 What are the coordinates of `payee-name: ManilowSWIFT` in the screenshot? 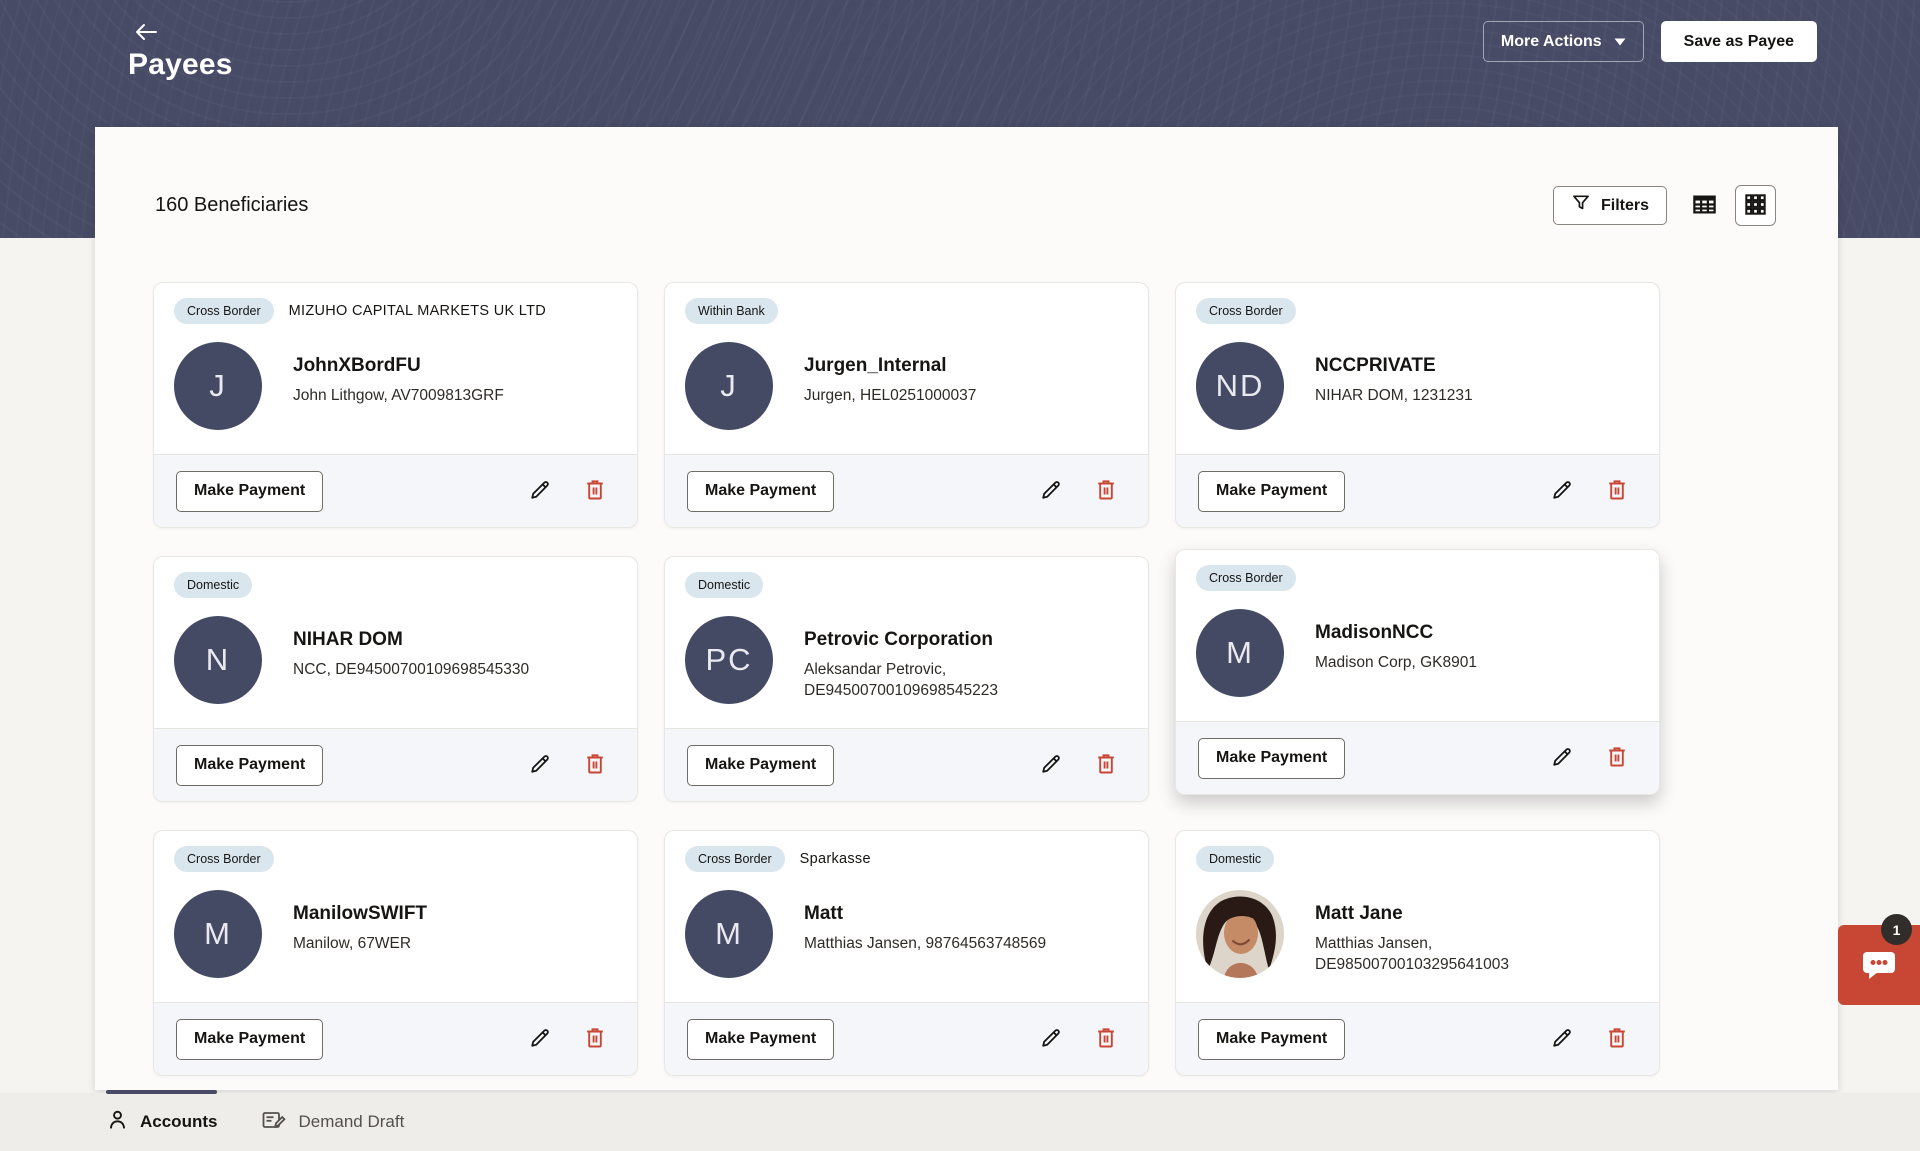 It's located at (360, 913).